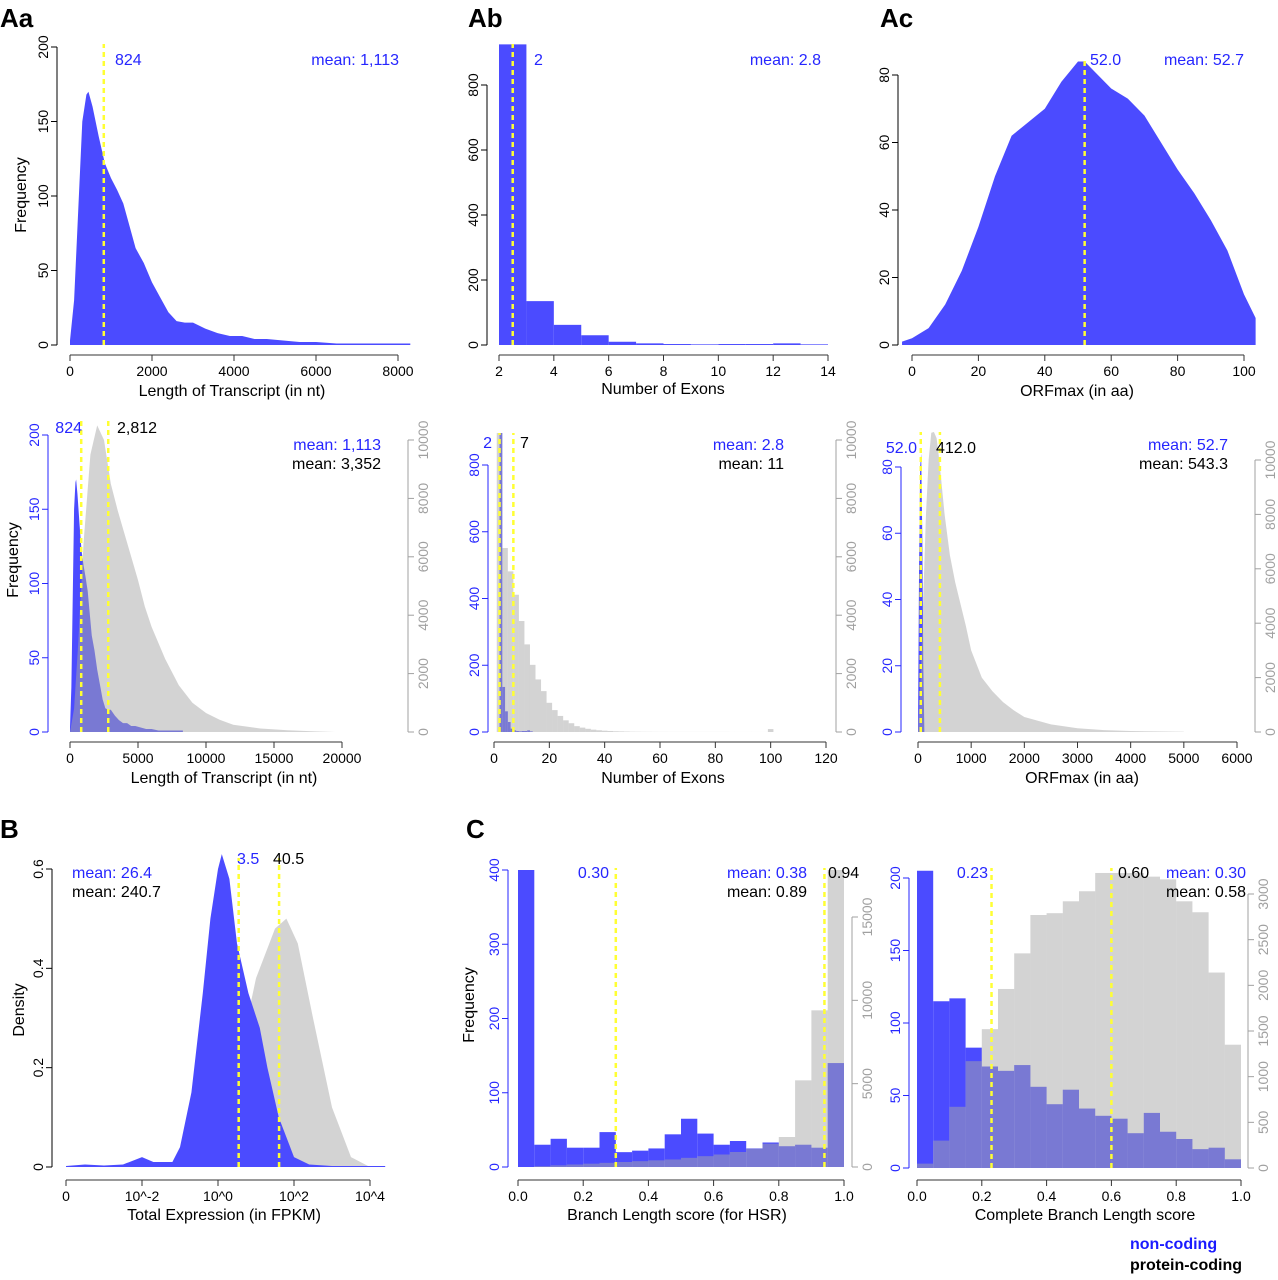 The height and width of the screenshot is (1280, 1278). What do you see at coordinates (473, 85) in the screenshot?
I see `y-tick-label: 800` at bounding box center [473, 85].